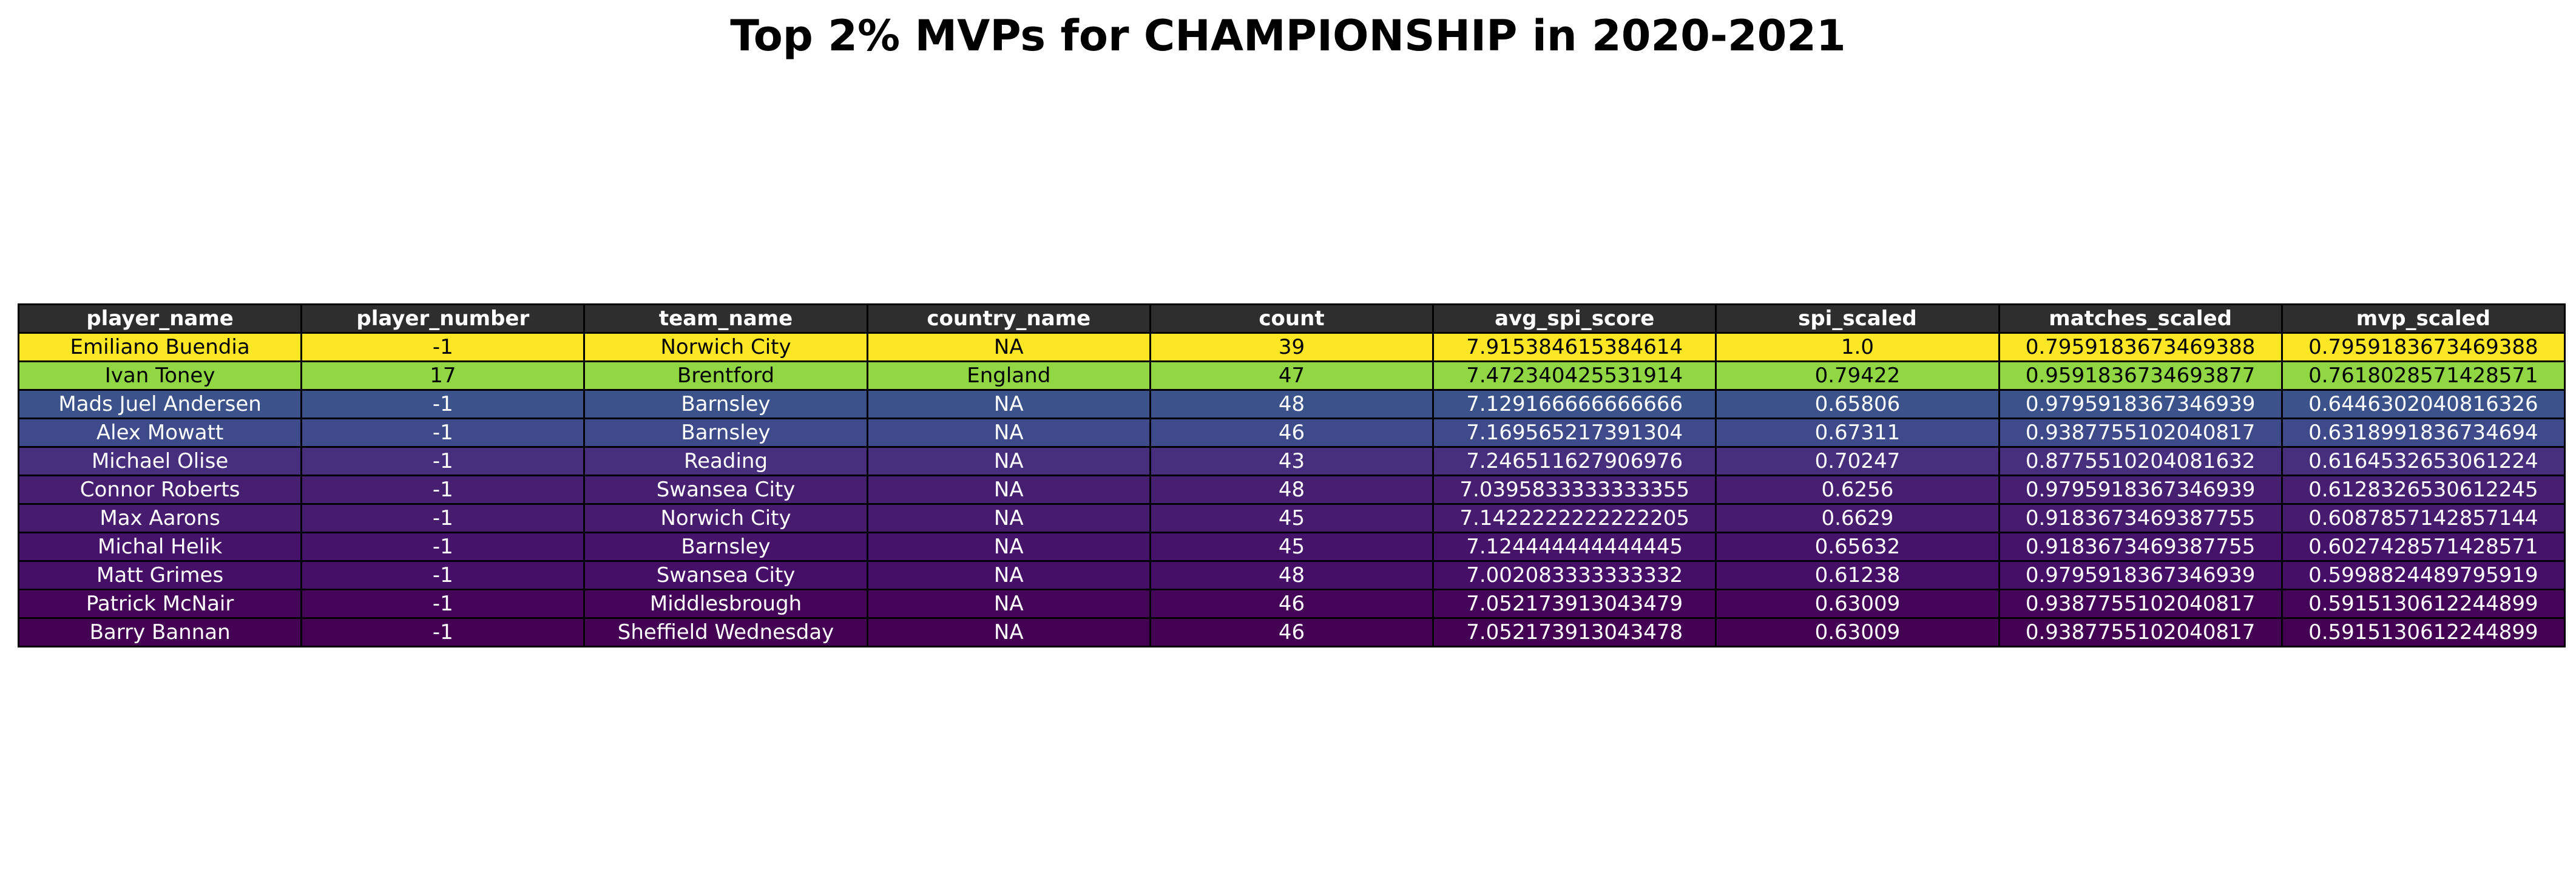  I want to click on table-cell-mvp-scaled: 0.6164532653061224, so click(2423, 461).